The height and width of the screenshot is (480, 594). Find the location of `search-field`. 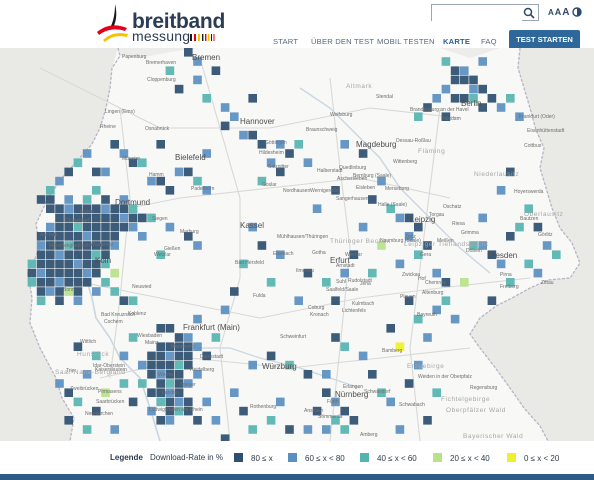

search-field is located at coordinates (477, 15).